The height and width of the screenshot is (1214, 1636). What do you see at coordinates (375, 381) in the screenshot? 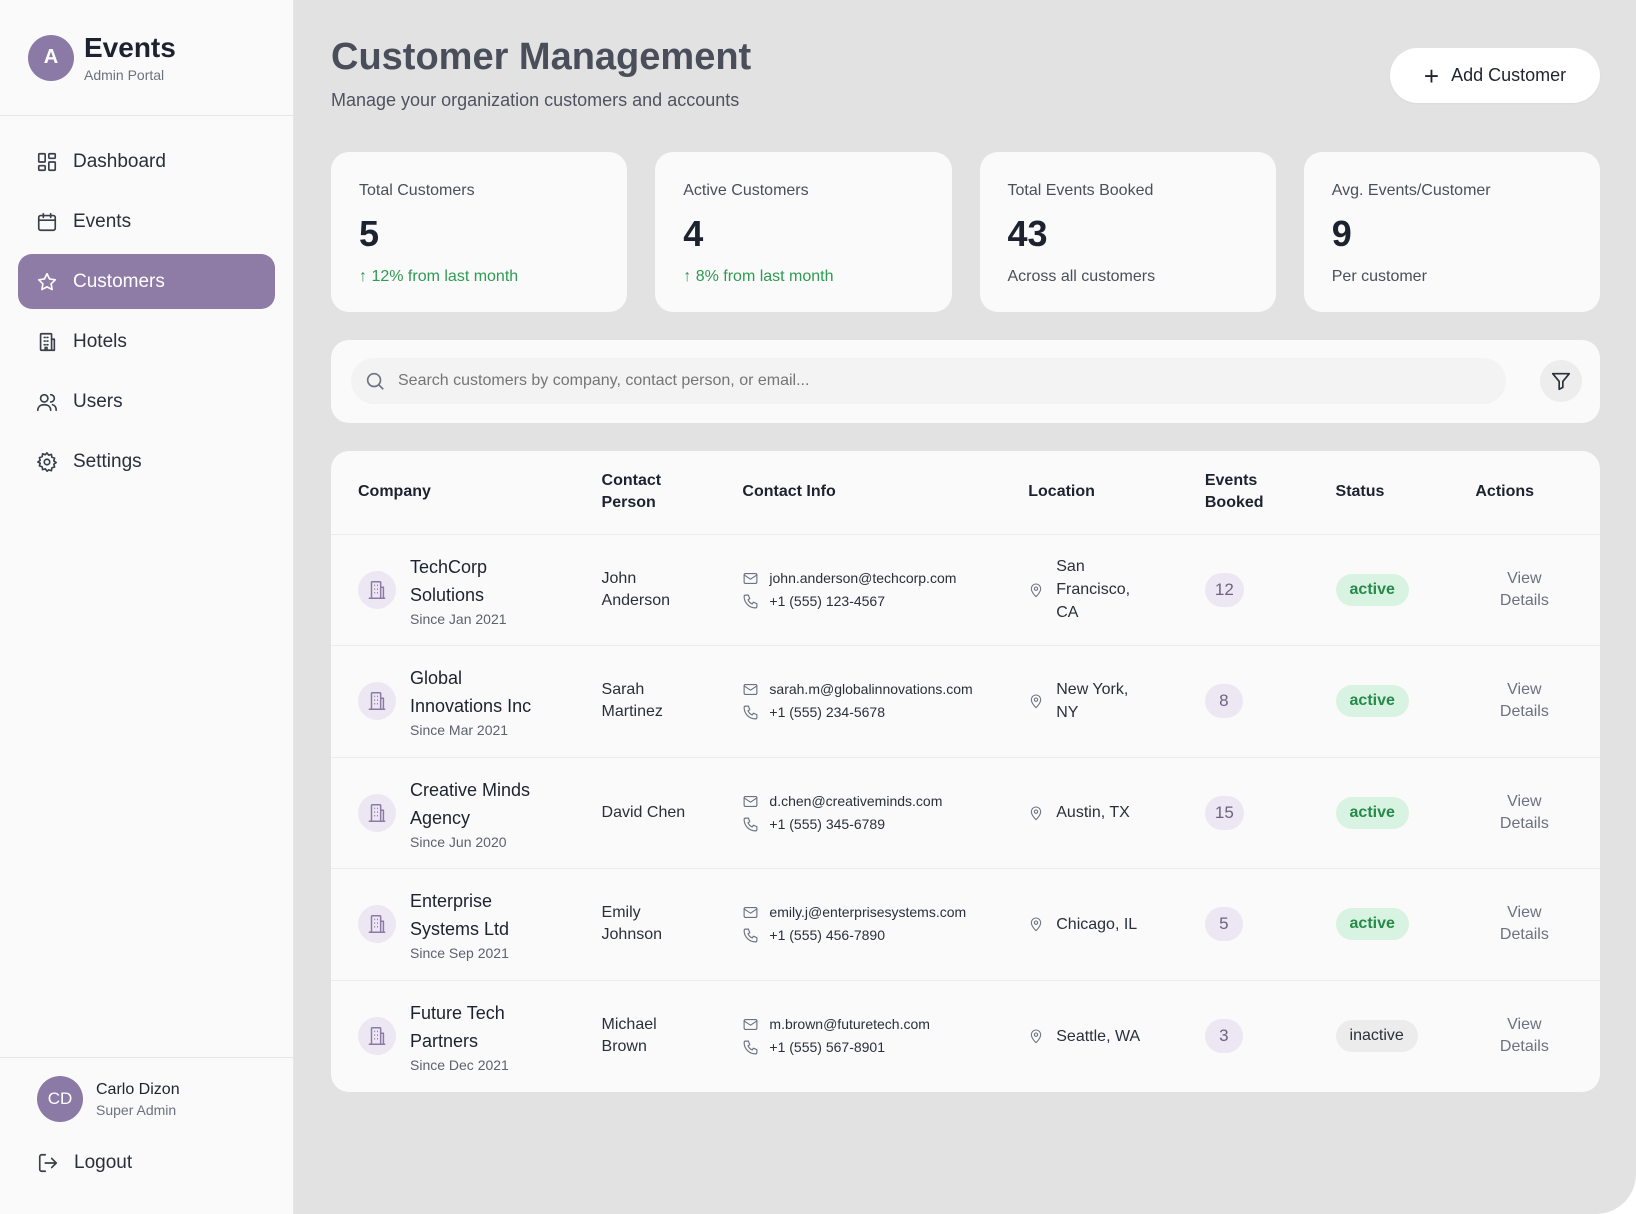
I see `search-icon` at bounding box center [375, 381].